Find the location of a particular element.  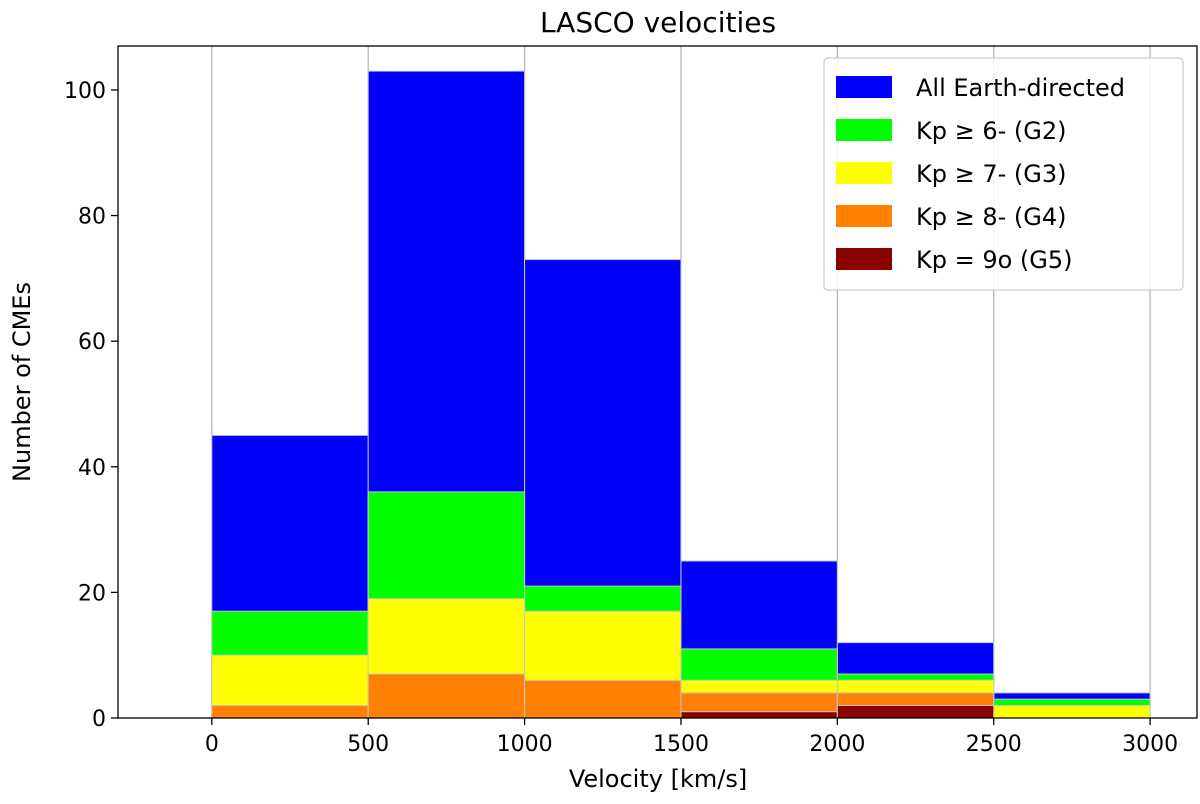

x-tick-label-0: 0 is located at coordinates (212, 744).